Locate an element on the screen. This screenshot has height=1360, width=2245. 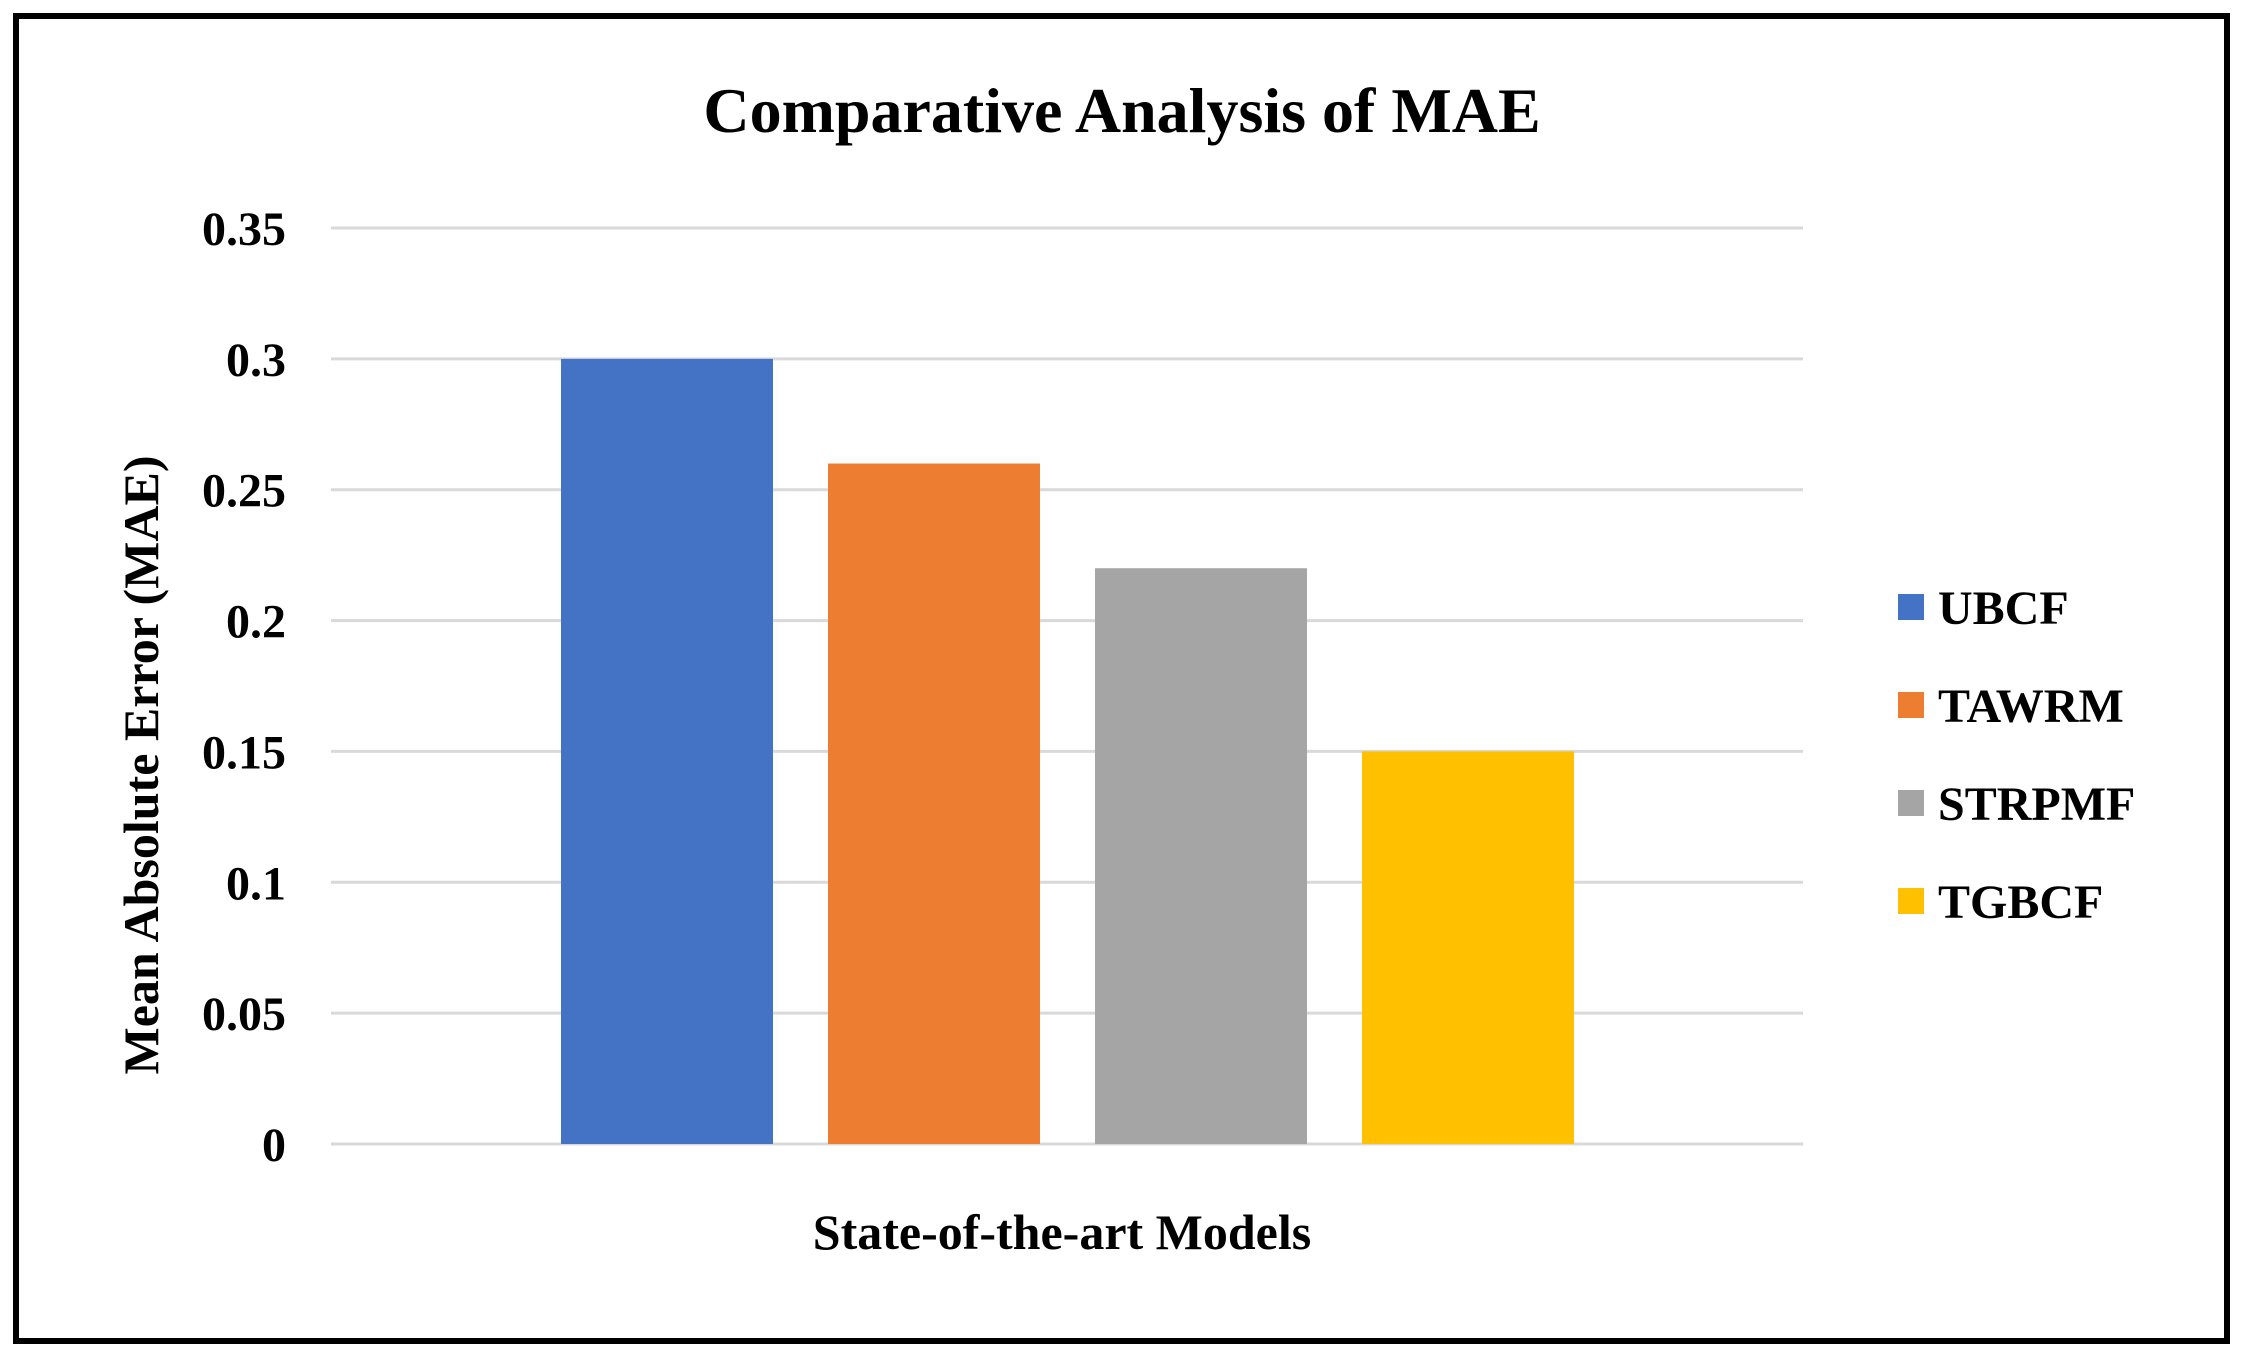
y-tick-labels: 0 0.05 0.1 0.15 0.2 0.25 0.3 0.35 is located at coordinates (244, 687).